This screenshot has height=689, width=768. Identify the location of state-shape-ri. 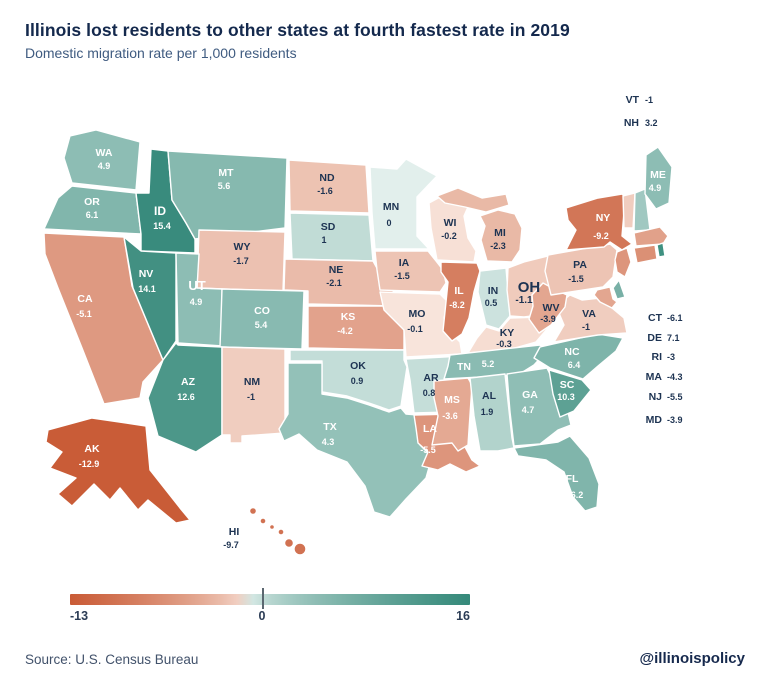
(661, 250).